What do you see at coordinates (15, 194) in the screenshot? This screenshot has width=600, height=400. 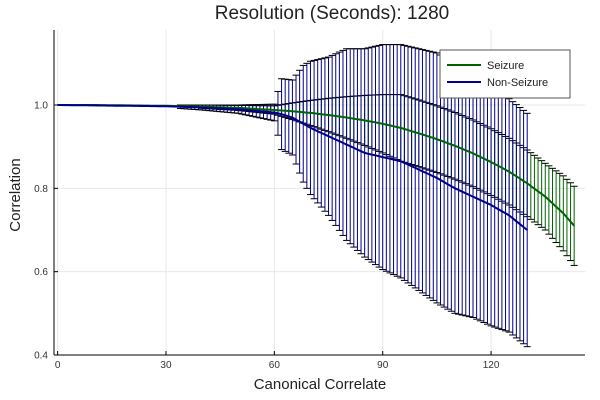 I see `y-axis-label: Correlation` at bounding box center [15, 194].